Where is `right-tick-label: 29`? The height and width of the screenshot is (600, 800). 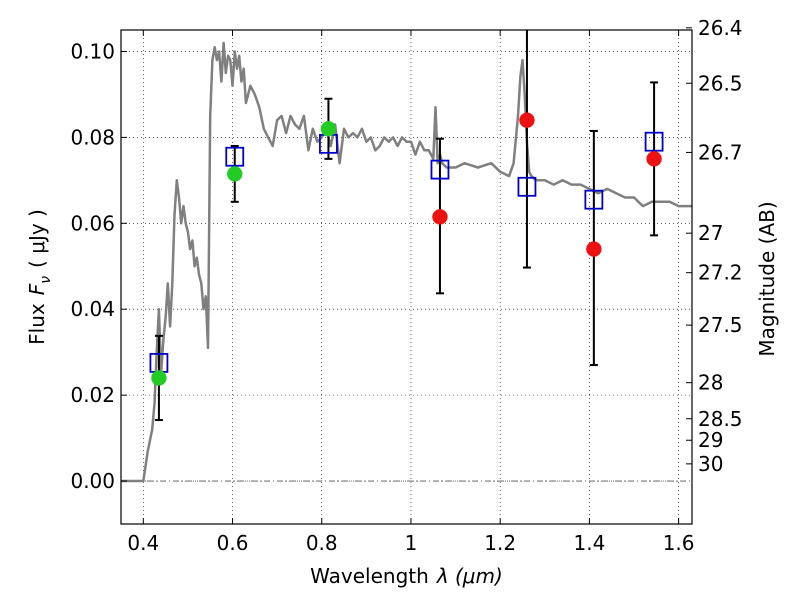
right-tick-label: 29 is located at coordinates (710, 440).